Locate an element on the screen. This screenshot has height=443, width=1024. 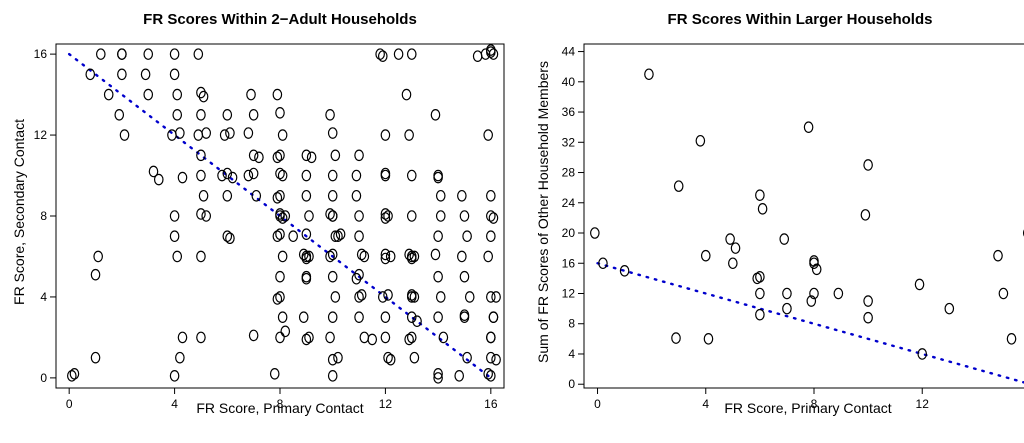
right-y-tick-label: 20 is located at coordinates (569, 233).